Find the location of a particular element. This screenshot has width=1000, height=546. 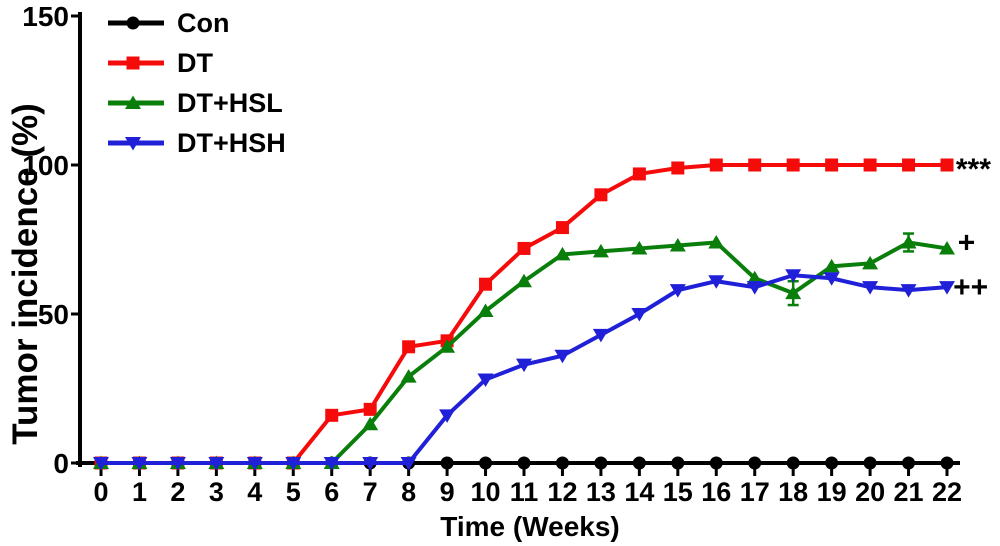

legend-swatch-Con is located at coordinates (136, 23).